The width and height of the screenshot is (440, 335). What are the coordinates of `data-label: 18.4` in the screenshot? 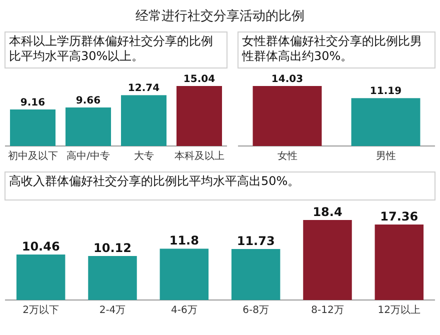 It's located at (327, 212).